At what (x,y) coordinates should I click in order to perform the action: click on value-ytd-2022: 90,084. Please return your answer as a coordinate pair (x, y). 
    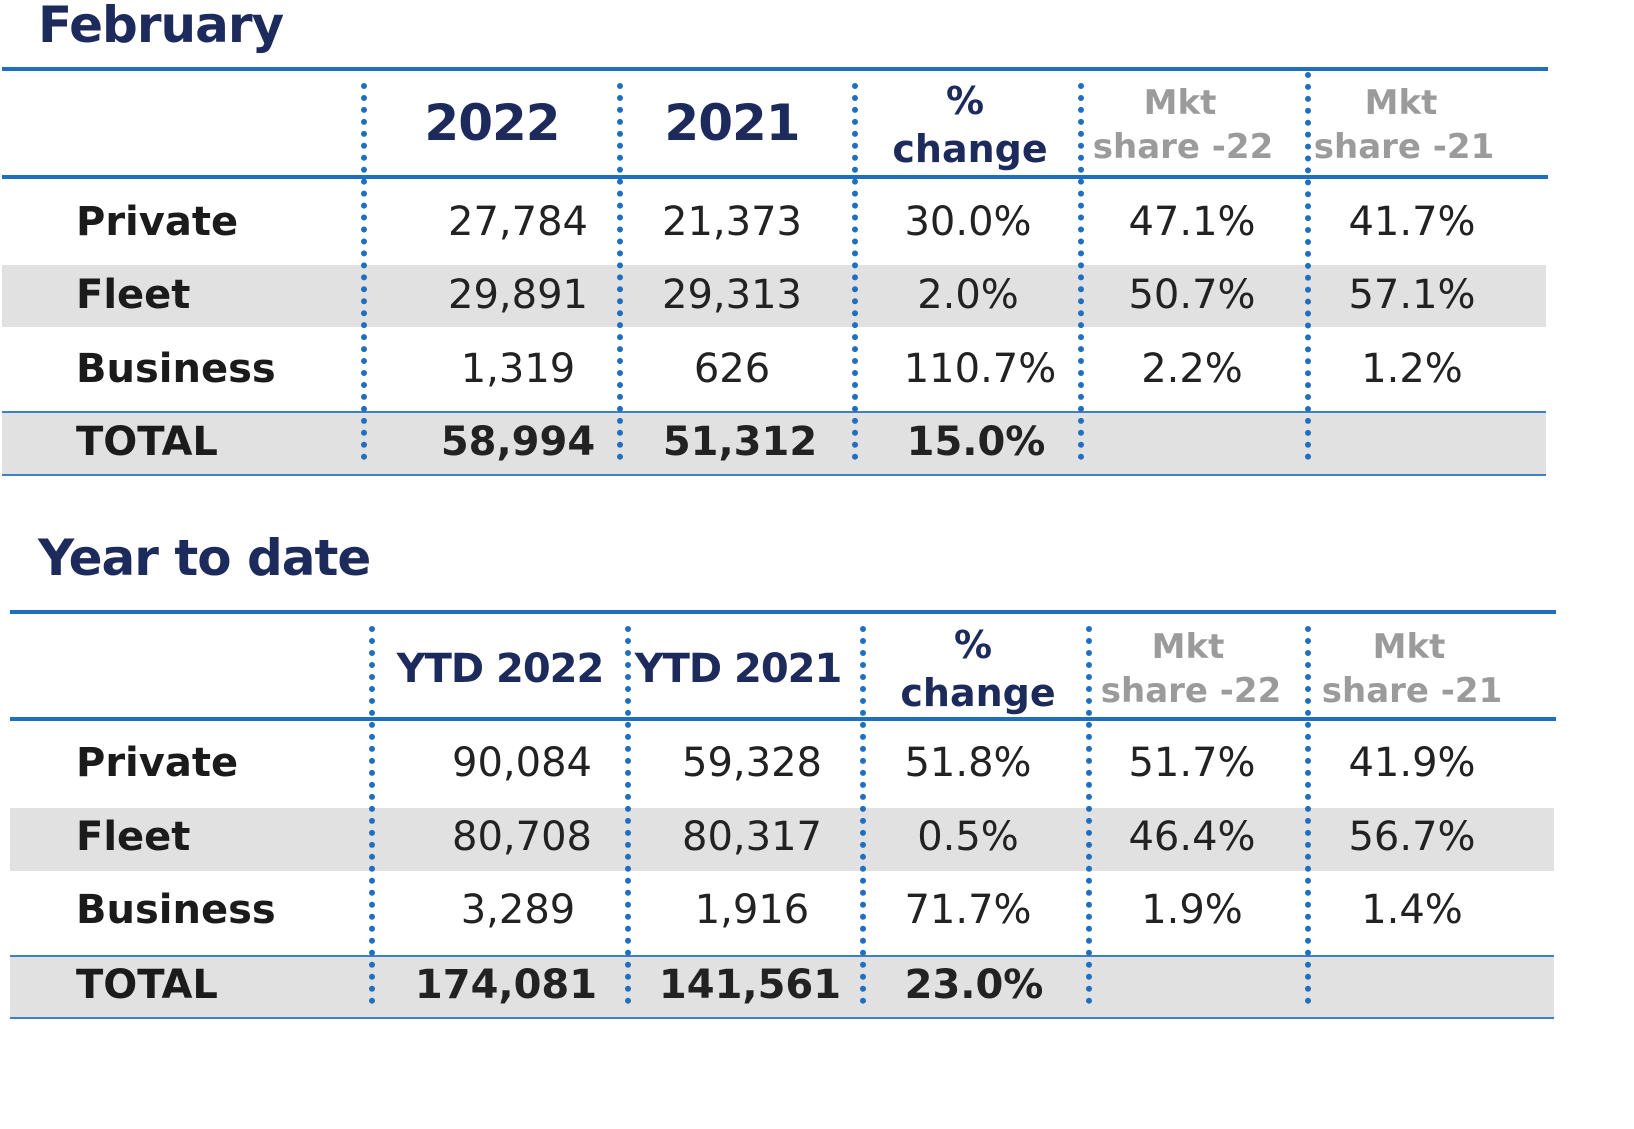
    Looking at the image, I should click on (522, 763).